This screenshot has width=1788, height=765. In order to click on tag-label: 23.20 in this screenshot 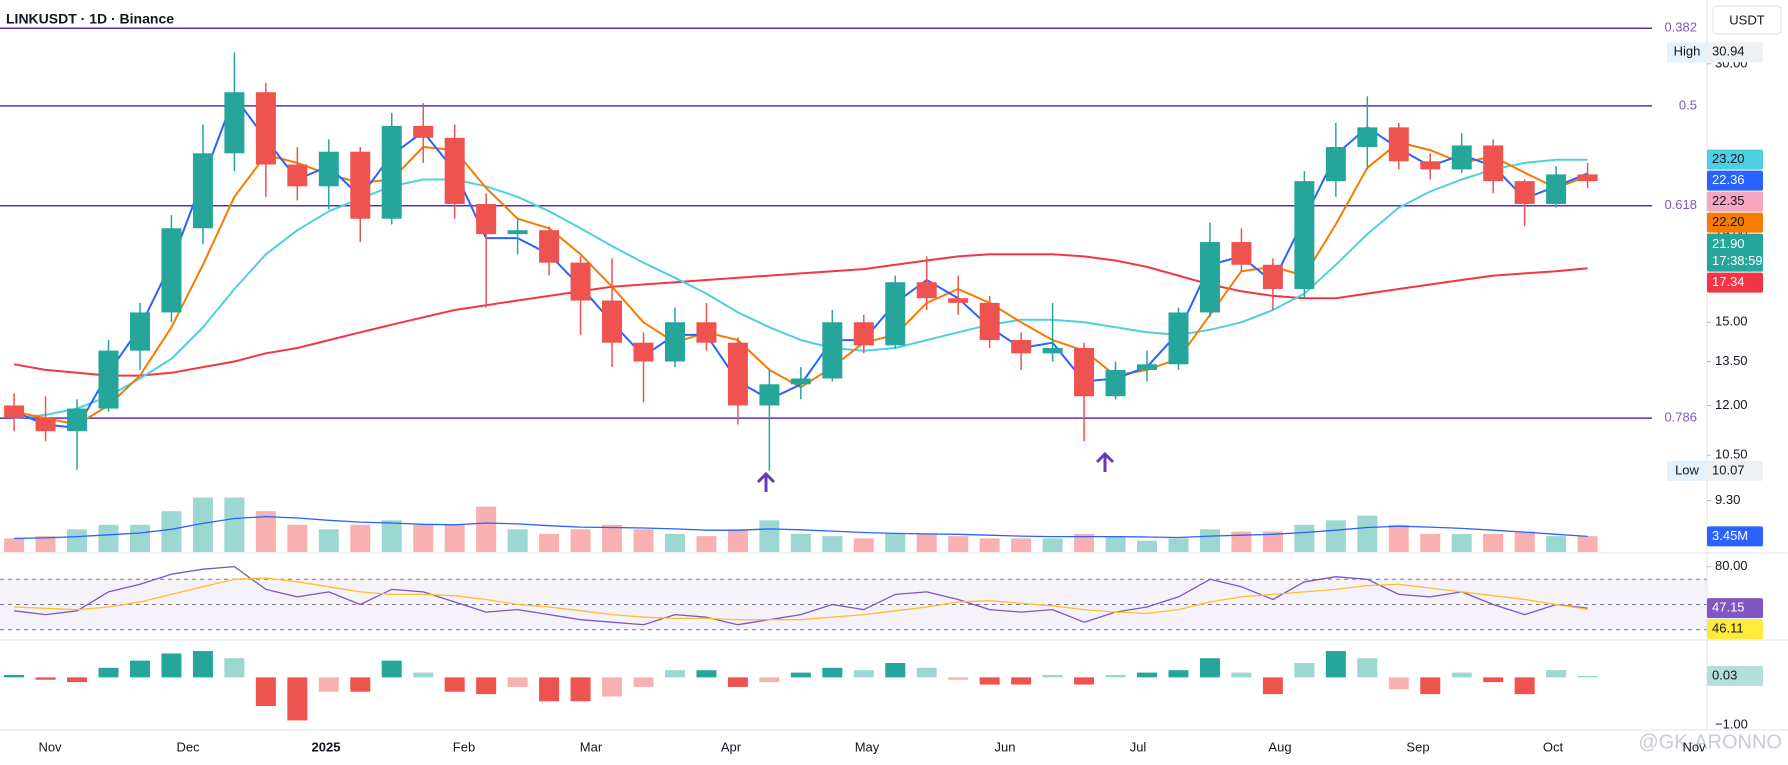, I will do `click(1728, 158)`.